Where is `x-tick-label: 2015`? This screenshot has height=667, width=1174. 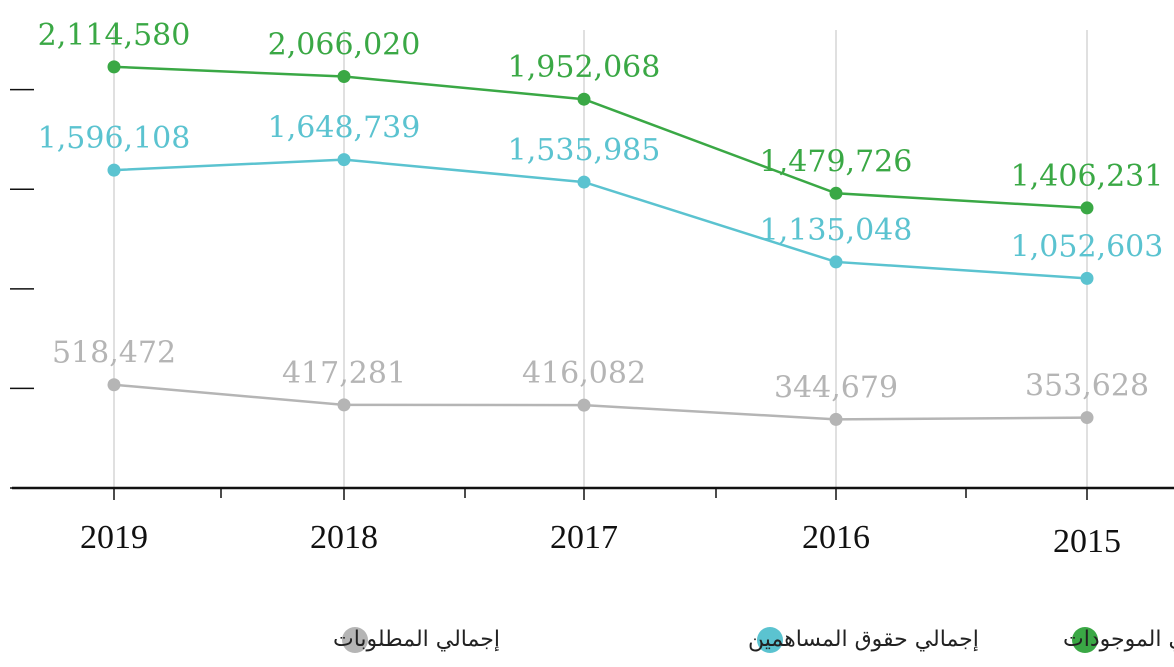 x-tick-label: 2015 is located at coordinates (1087, 541).